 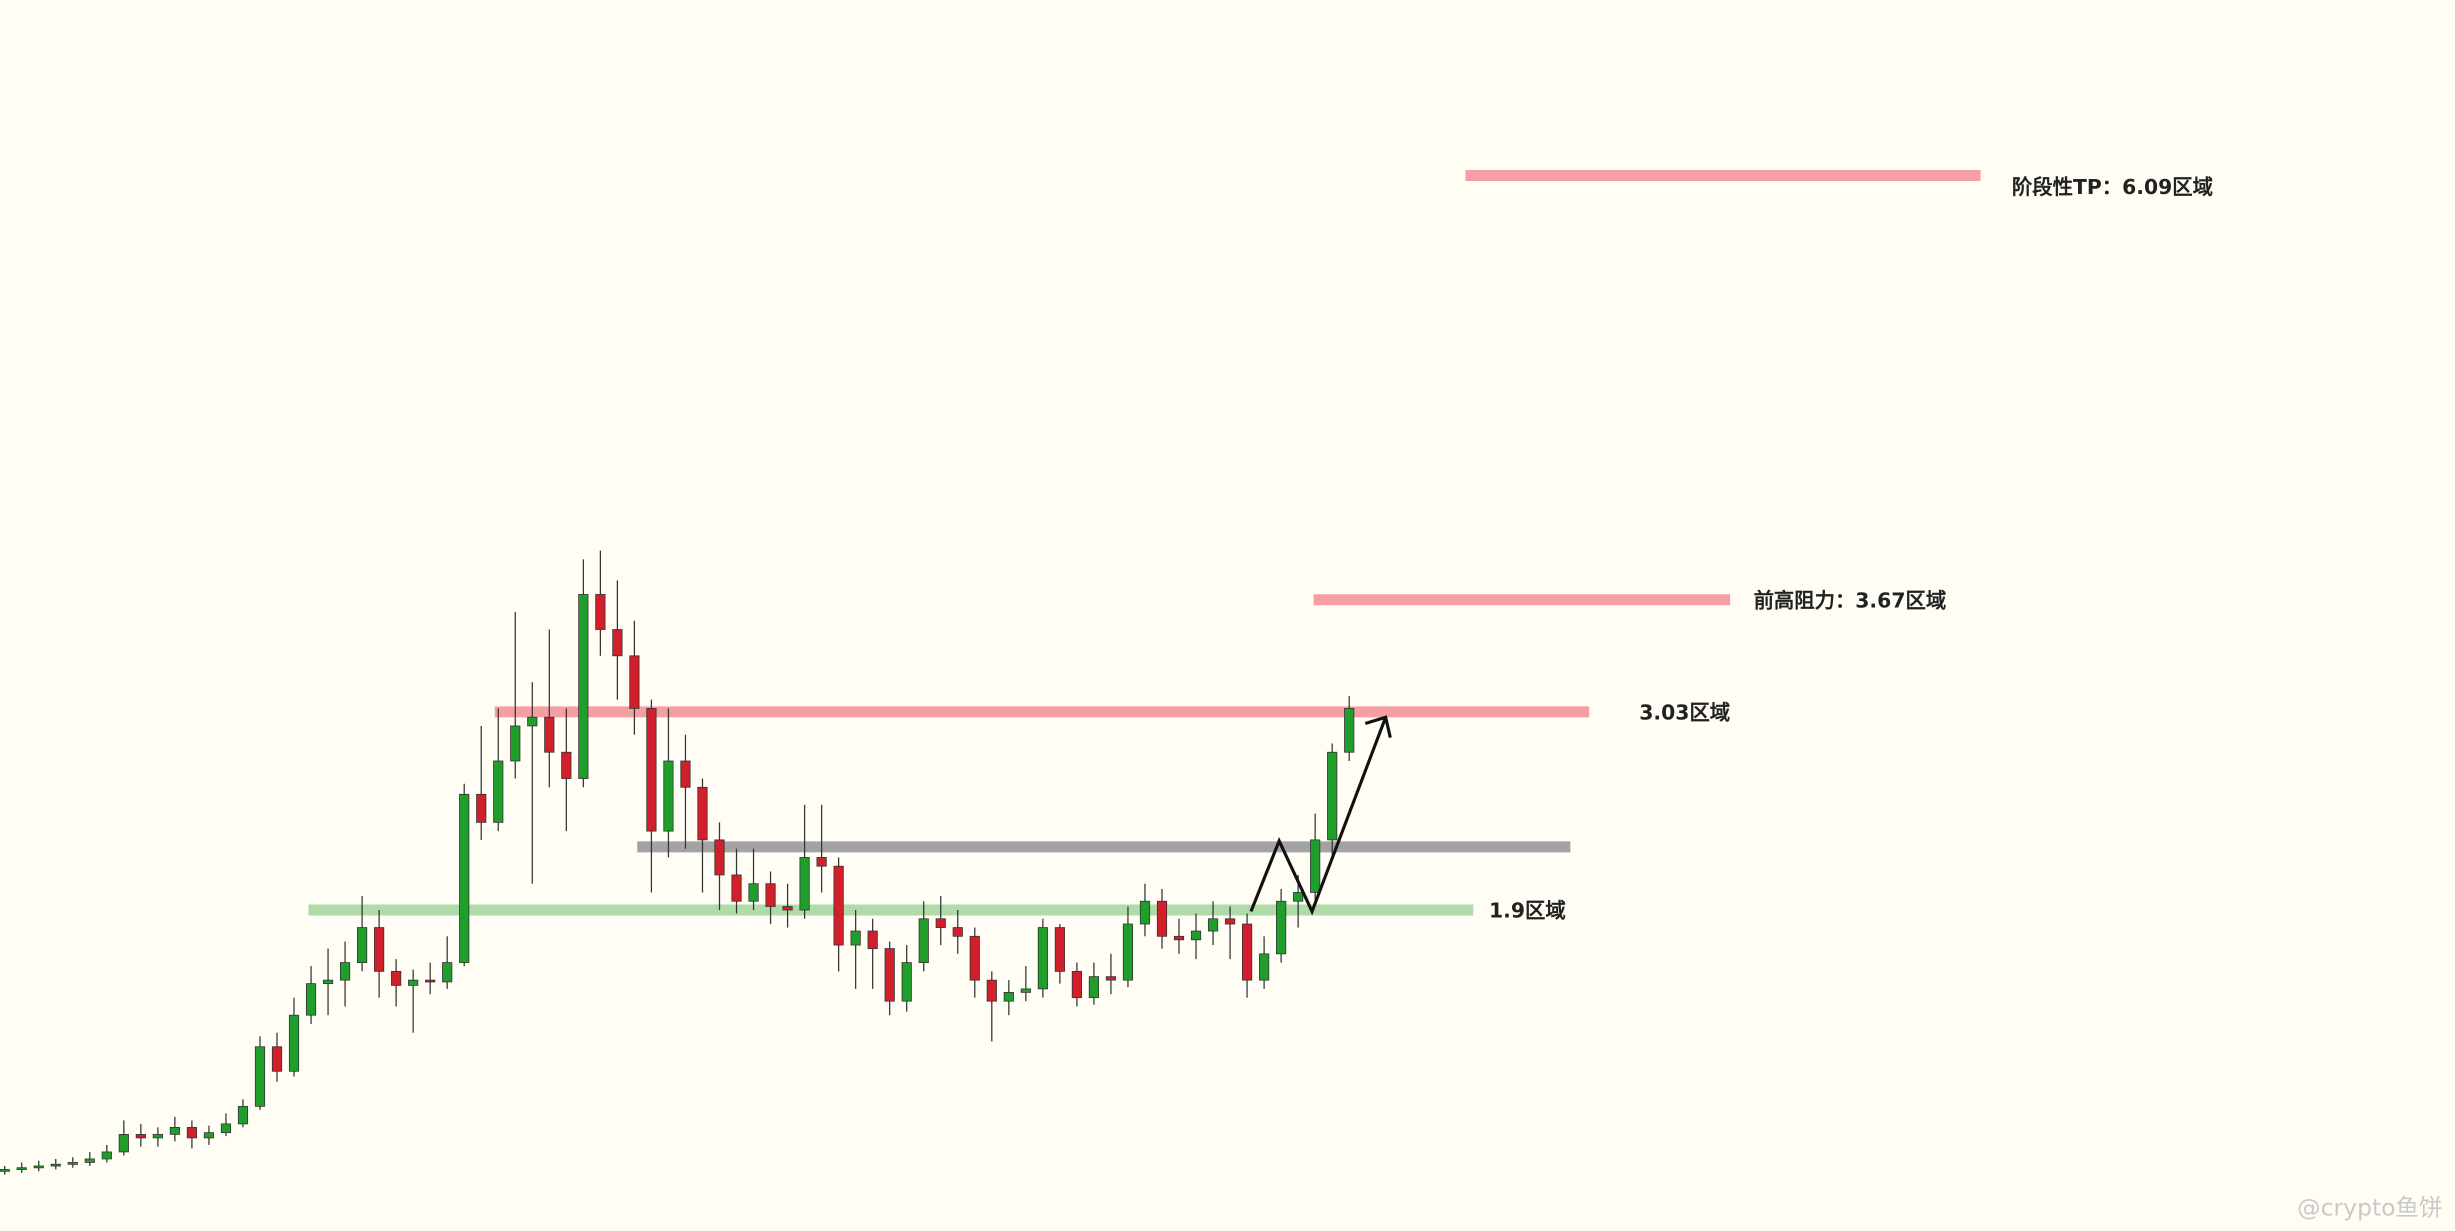 What do you see at coordinates (1318, 816) in the screenshot?
I see `arrow` at bounding box center [1318, 816].